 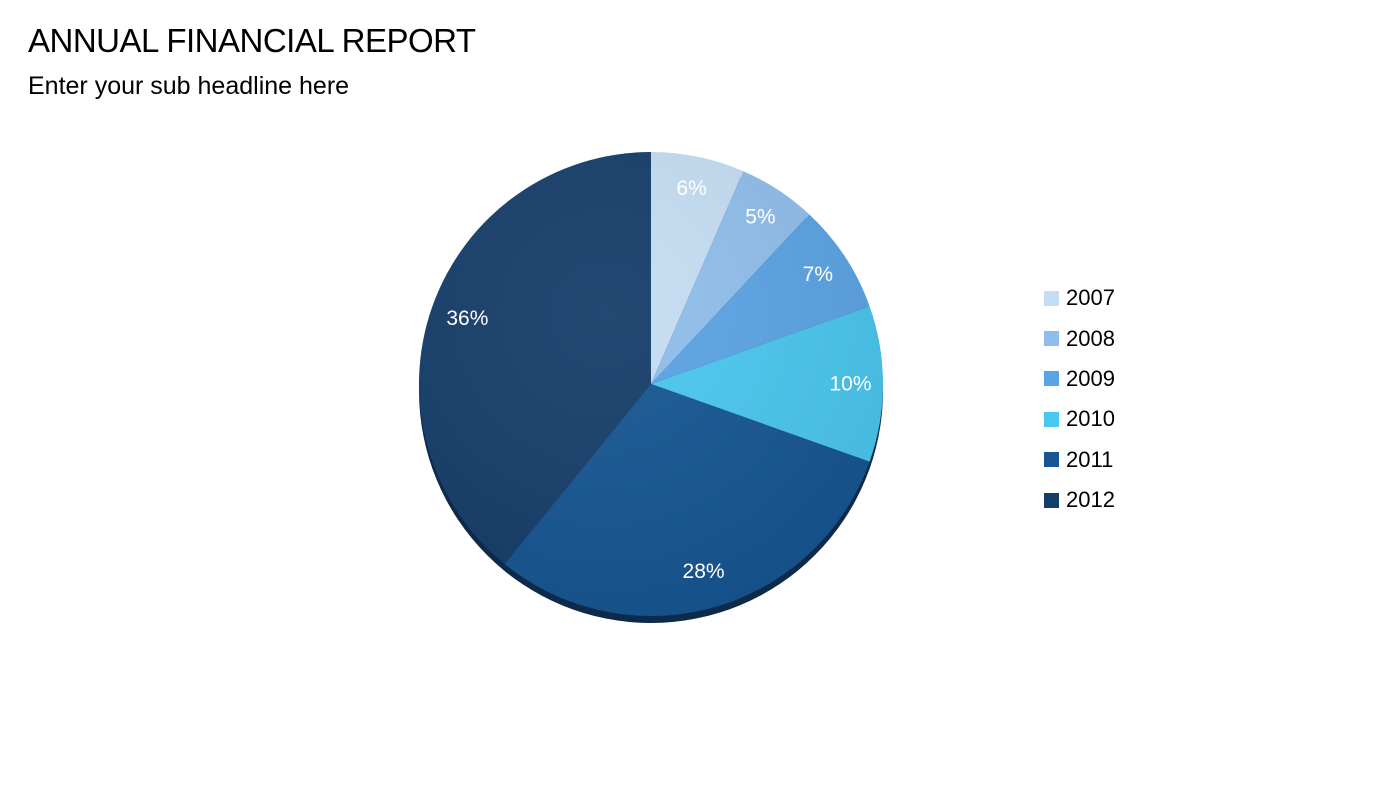 What do you see at coordinates (189, 86) in the screenshot?
I see `page-subtitle: Enter your sub headline here` at bounding box center [189, 86].